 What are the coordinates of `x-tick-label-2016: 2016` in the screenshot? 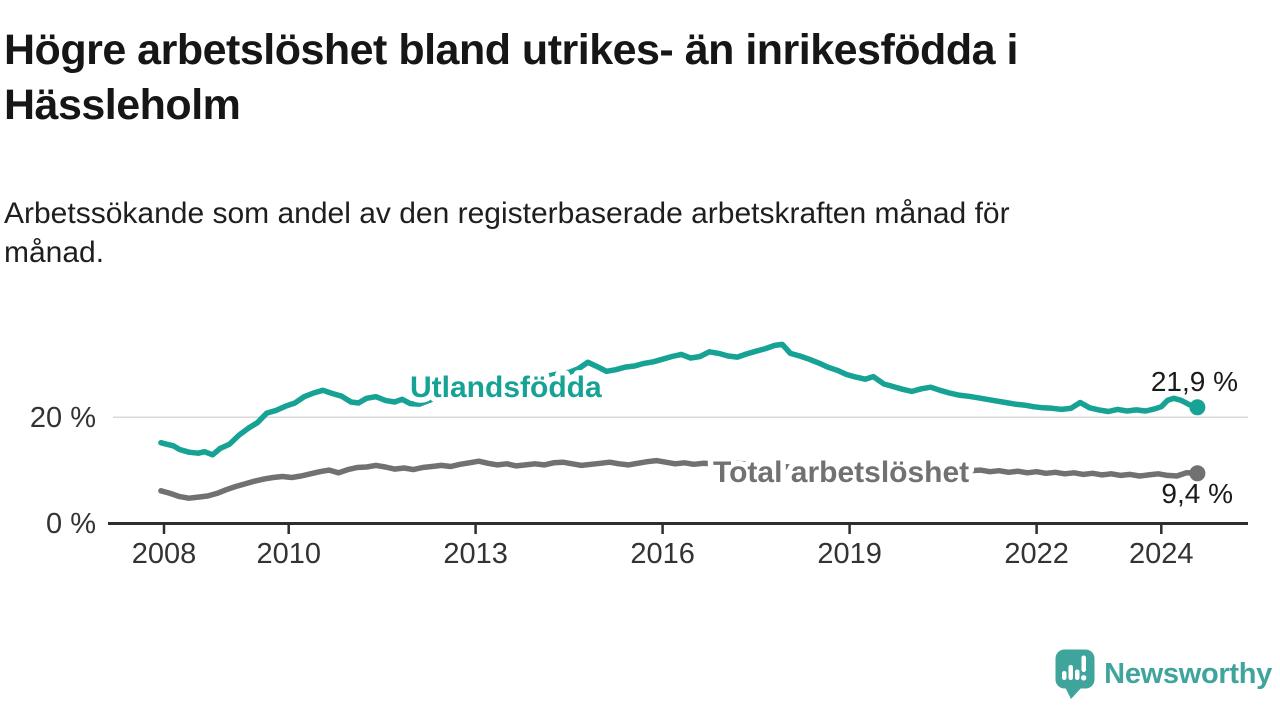 It's located at (662, 554).